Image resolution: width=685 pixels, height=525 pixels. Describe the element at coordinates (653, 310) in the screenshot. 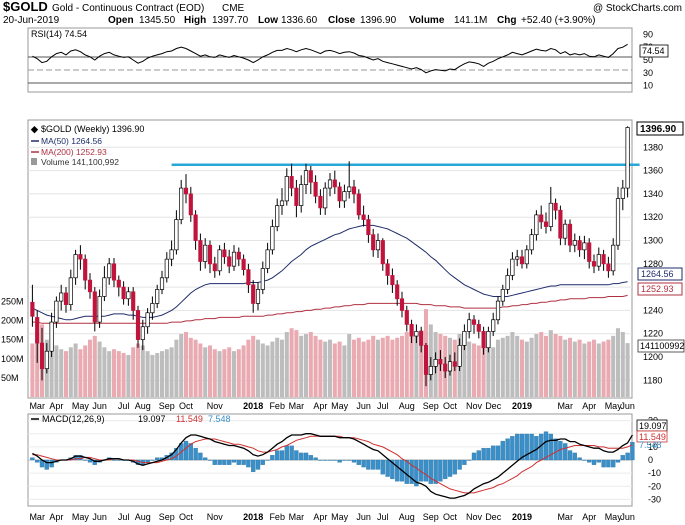

I see `price-tick-label: 1240` at that location.